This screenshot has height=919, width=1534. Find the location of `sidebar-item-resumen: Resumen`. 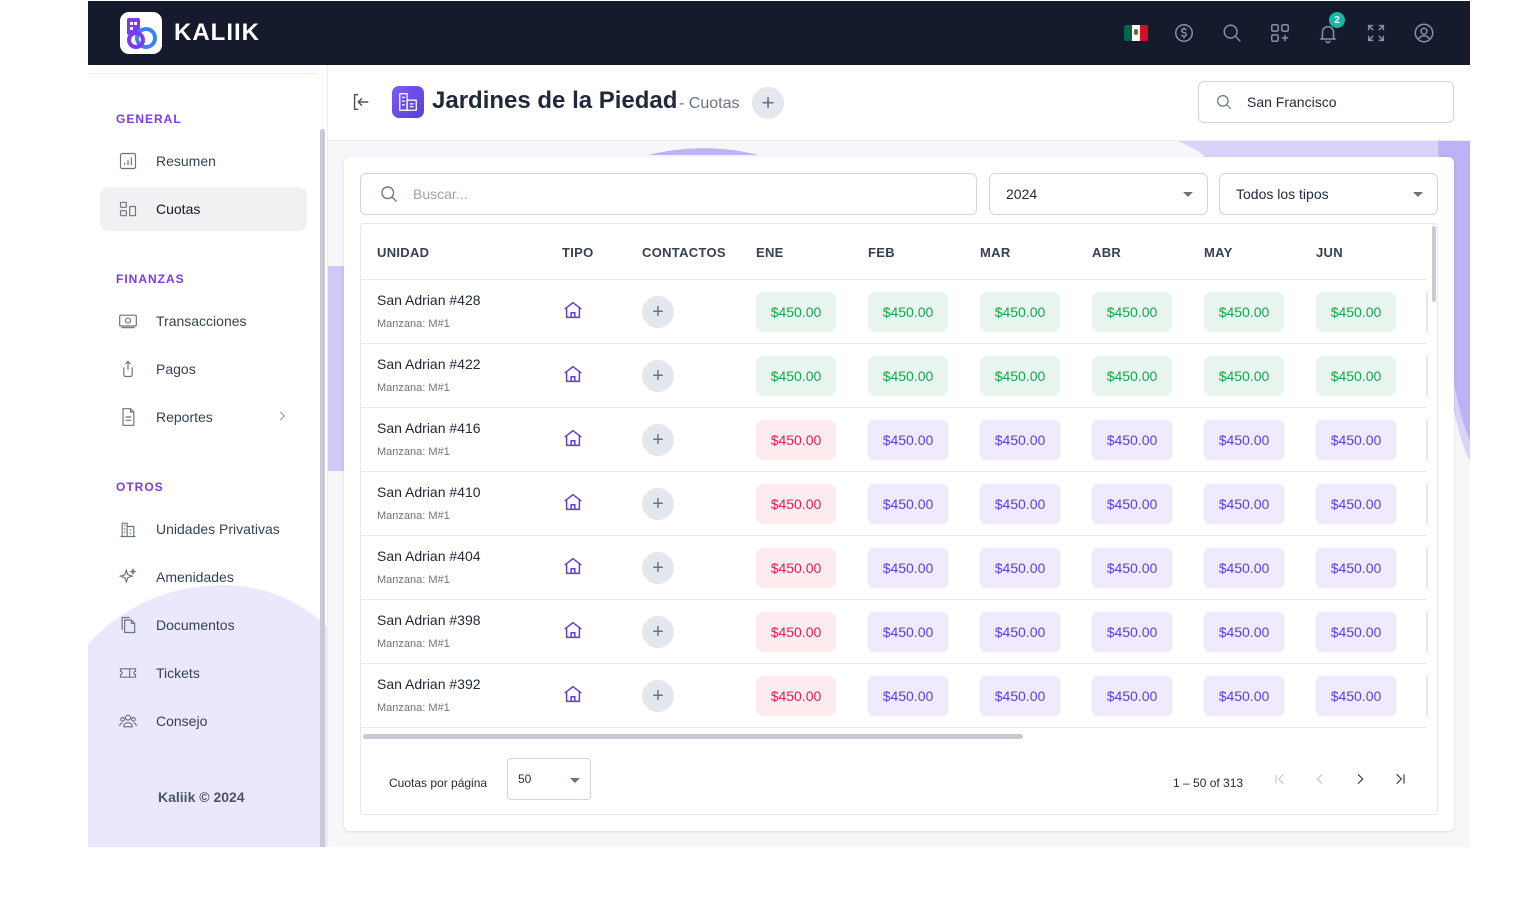

sidebar-item-resumen: Resumen is located at coordinates (203, 161).